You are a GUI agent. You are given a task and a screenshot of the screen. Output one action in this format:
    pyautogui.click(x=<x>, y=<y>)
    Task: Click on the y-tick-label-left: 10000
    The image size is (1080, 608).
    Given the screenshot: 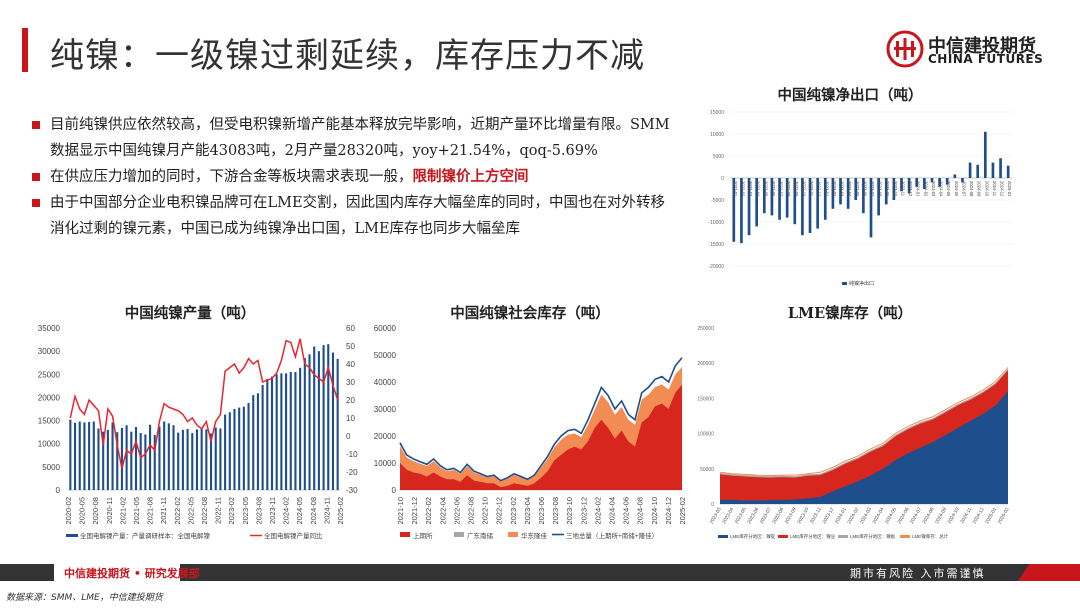 What is the action you would take?
    pyautogui.click(x=49, y=444)
    